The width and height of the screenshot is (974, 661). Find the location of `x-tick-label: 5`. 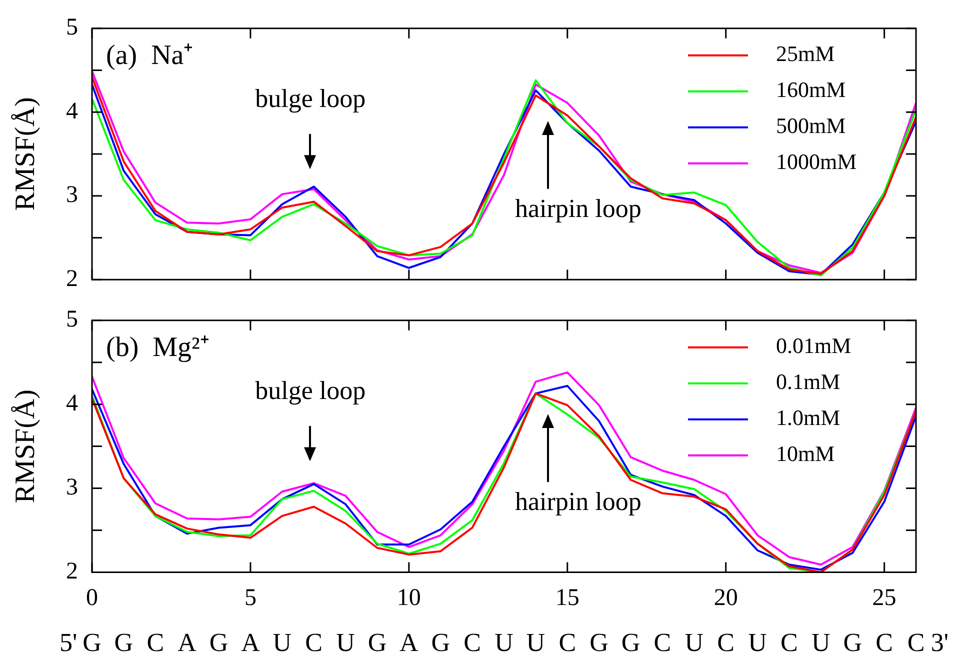

x-tick-label: 5 is located at coordinates (250, 597).